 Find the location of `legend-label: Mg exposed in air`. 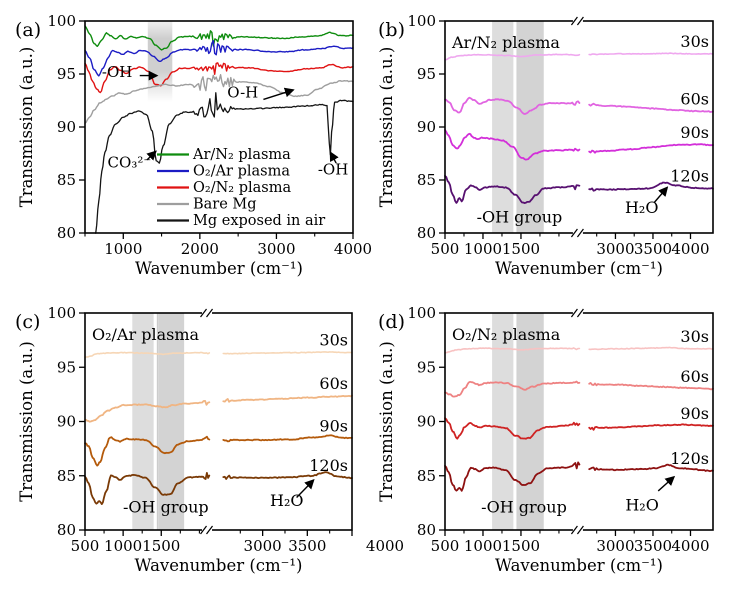

legend-label: Mg exposed in air is located at coordinates (259, 221).